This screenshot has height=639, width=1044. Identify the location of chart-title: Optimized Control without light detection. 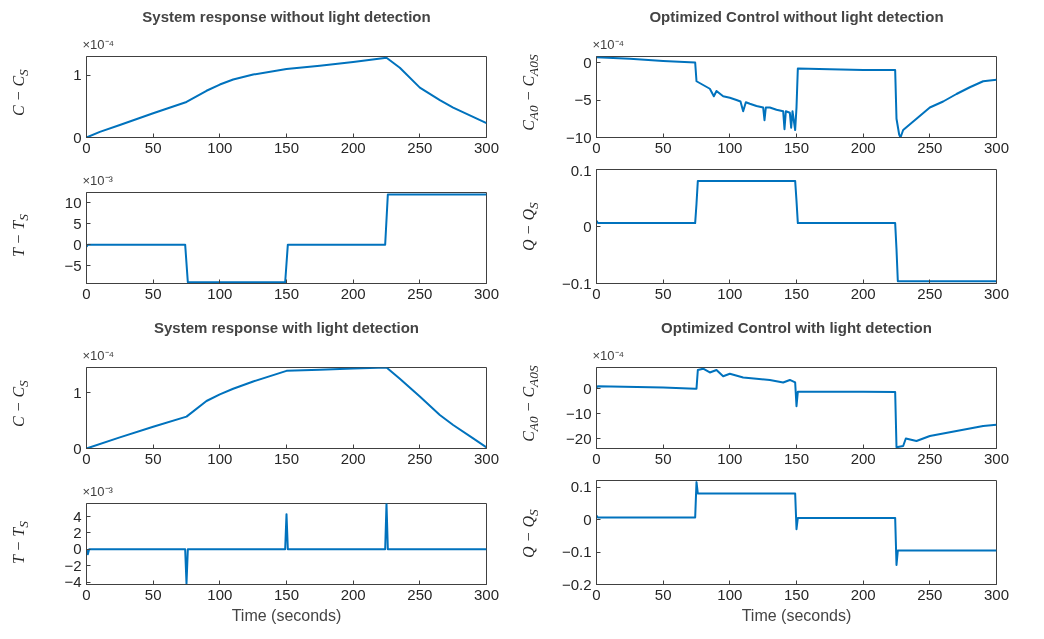
(796, 16).